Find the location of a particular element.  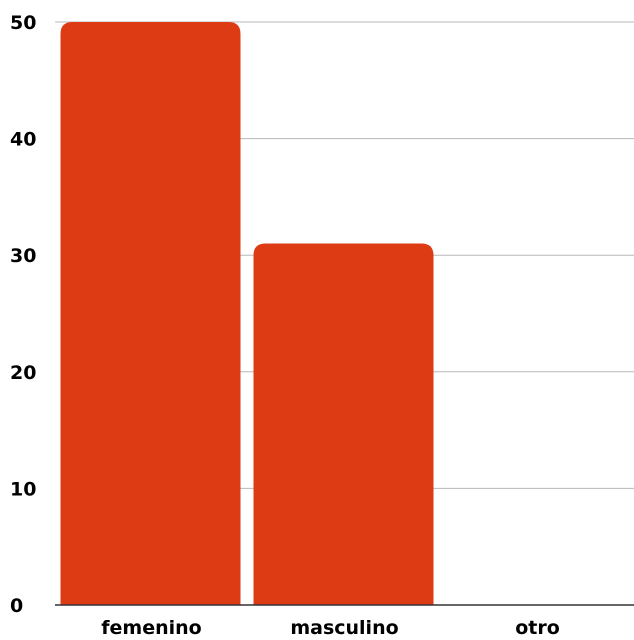

x-category-label-femenino: femenino is located at coordinates (151, 628).